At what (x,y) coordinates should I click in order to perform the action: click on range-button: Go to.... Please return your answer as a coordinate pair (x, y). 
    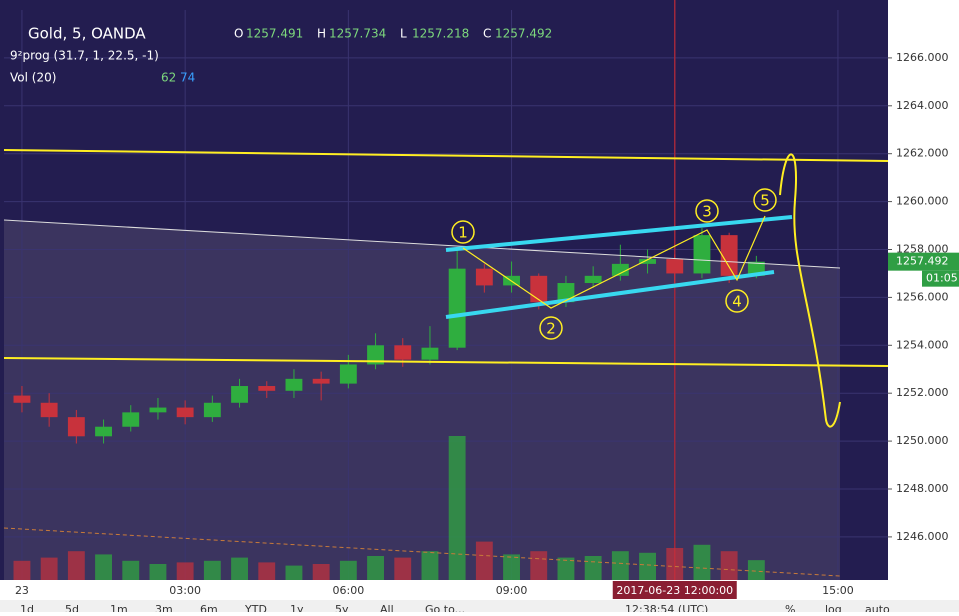
    Looking at the image, I should click on (445, 609).